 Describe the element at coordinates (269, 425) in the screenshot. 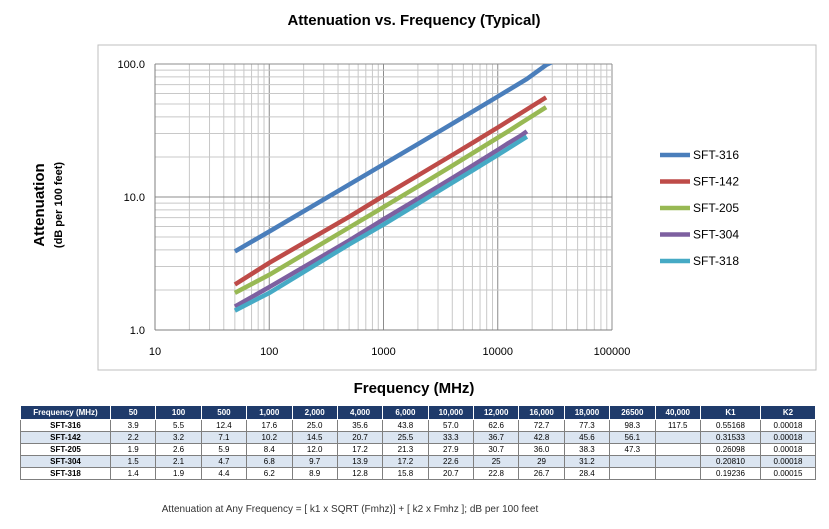

I see `table-cell: 17.6` at that location.